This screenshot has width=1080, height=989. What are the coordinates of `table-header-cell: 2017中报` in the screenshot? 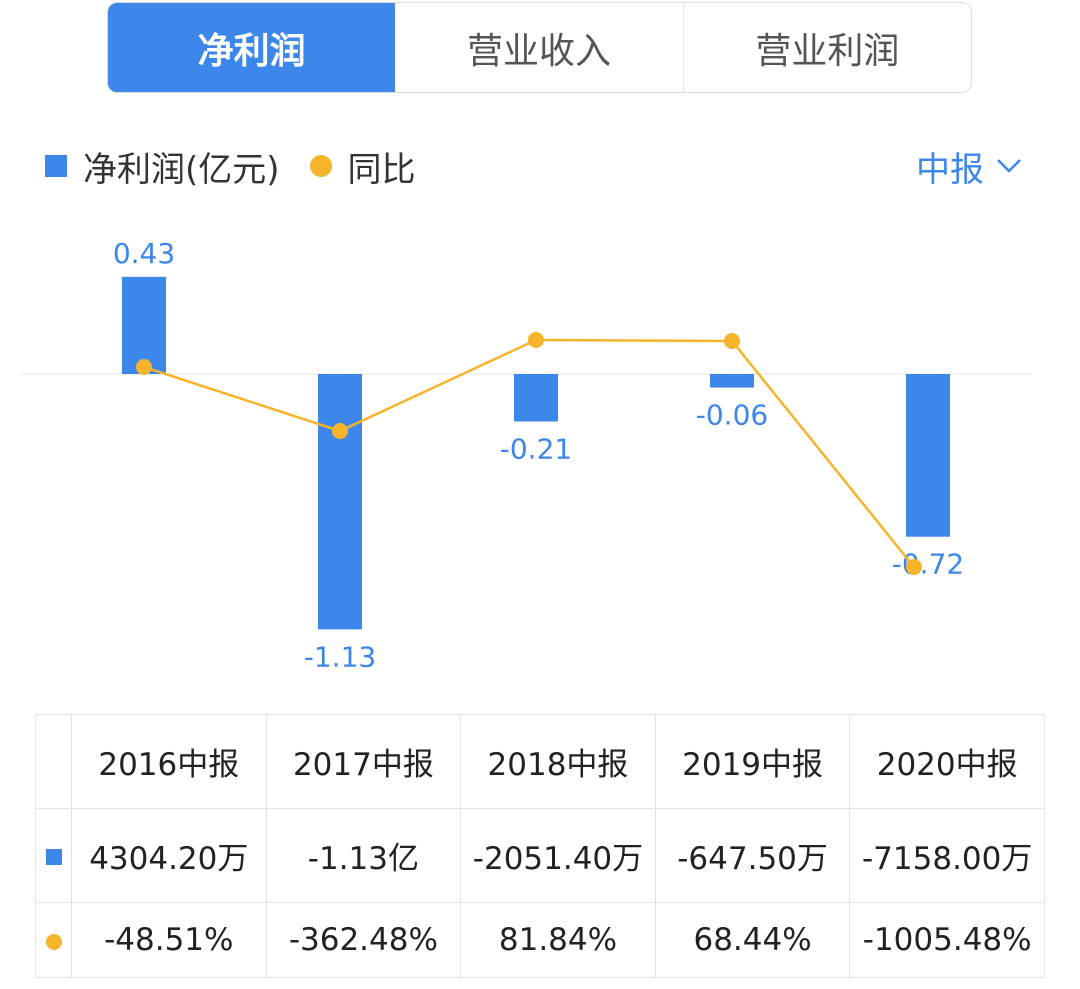 It's located at (363, 761).